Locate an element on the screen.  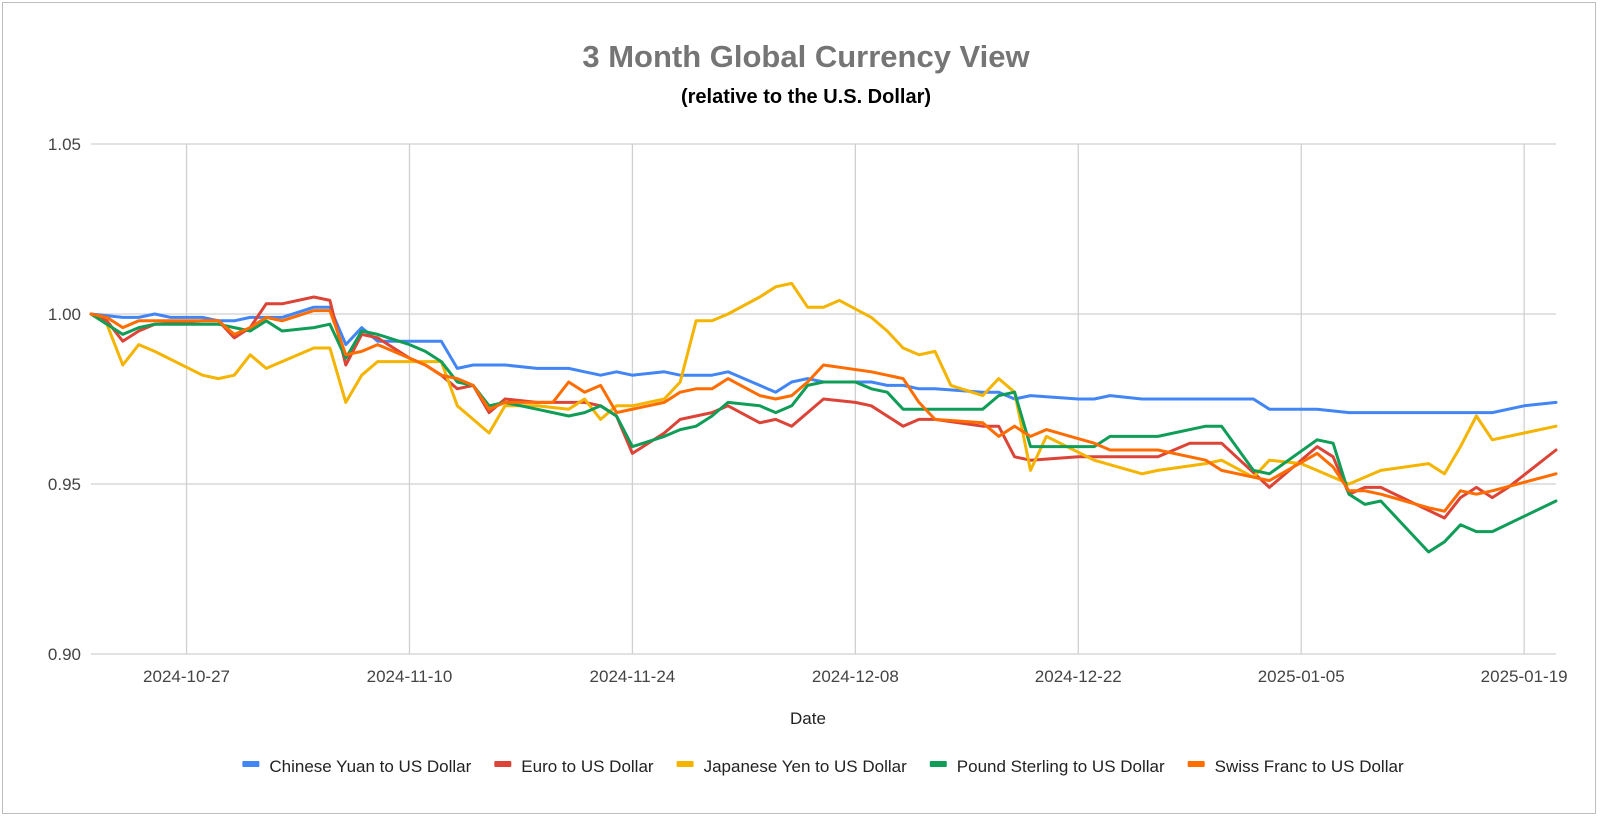
legend-item: Swiss Franc to US Dollar is located at coordinates (1295, 766).